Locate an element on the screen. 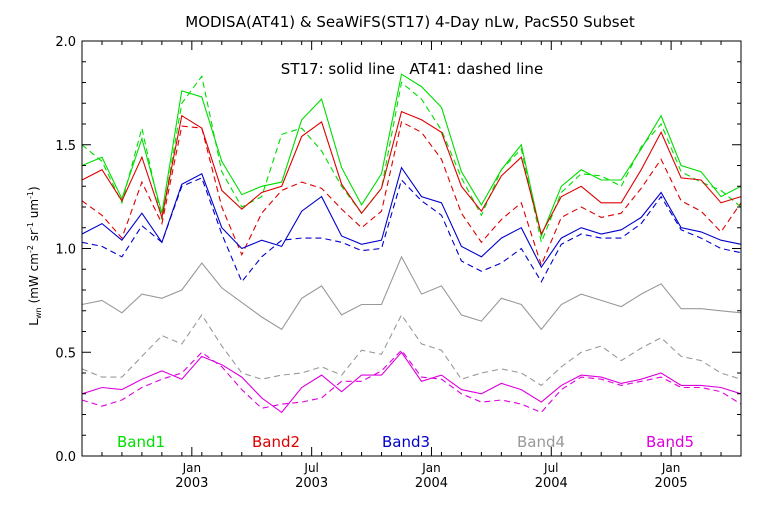 The image size is (768, 512). y-tick-label: 1.5 is located at coordinates (65, 146).